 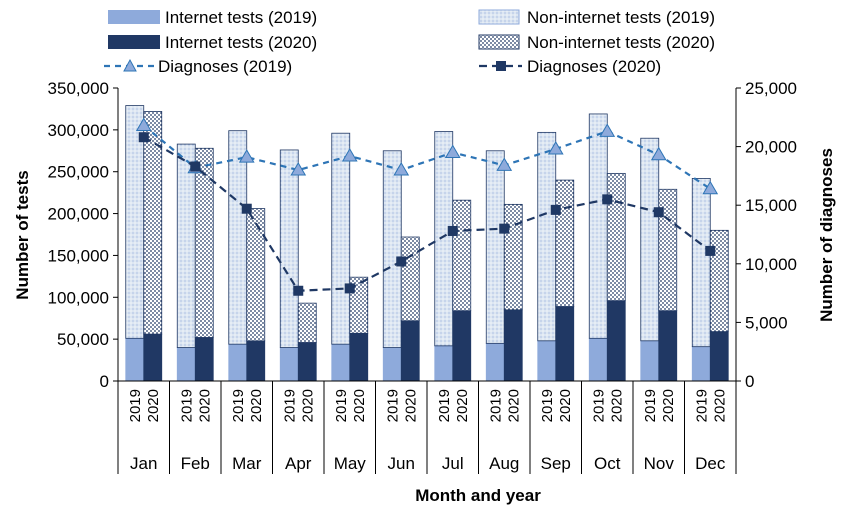 What do you see at coordinates (392, 249) in the screenshot?
I see `bar-noninternet-2019-jun` at bounding box center [392, 249].